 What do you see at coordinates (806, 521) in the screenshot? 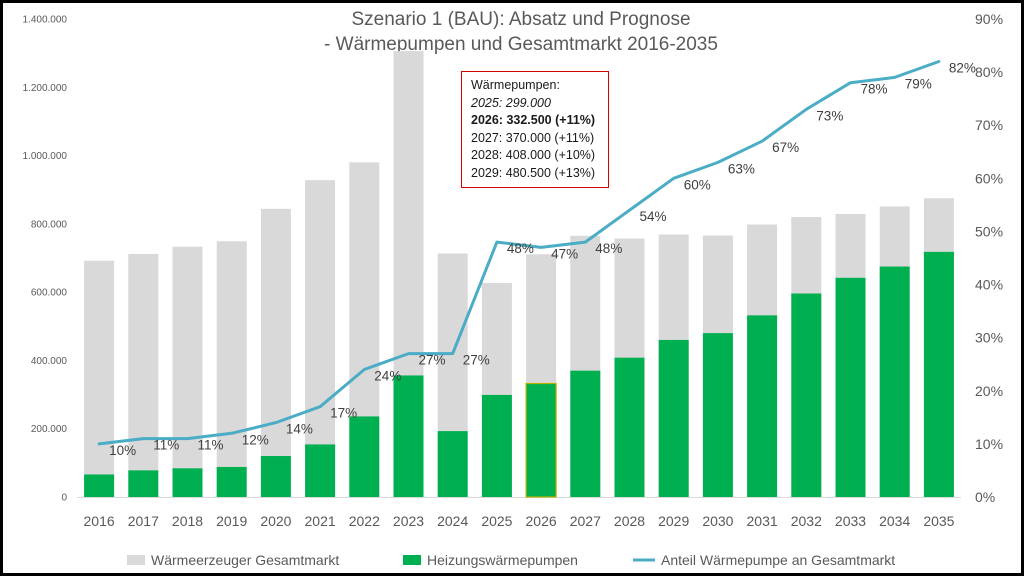
I see `x-tick-label: 2032` at bounding box center [806, 521].